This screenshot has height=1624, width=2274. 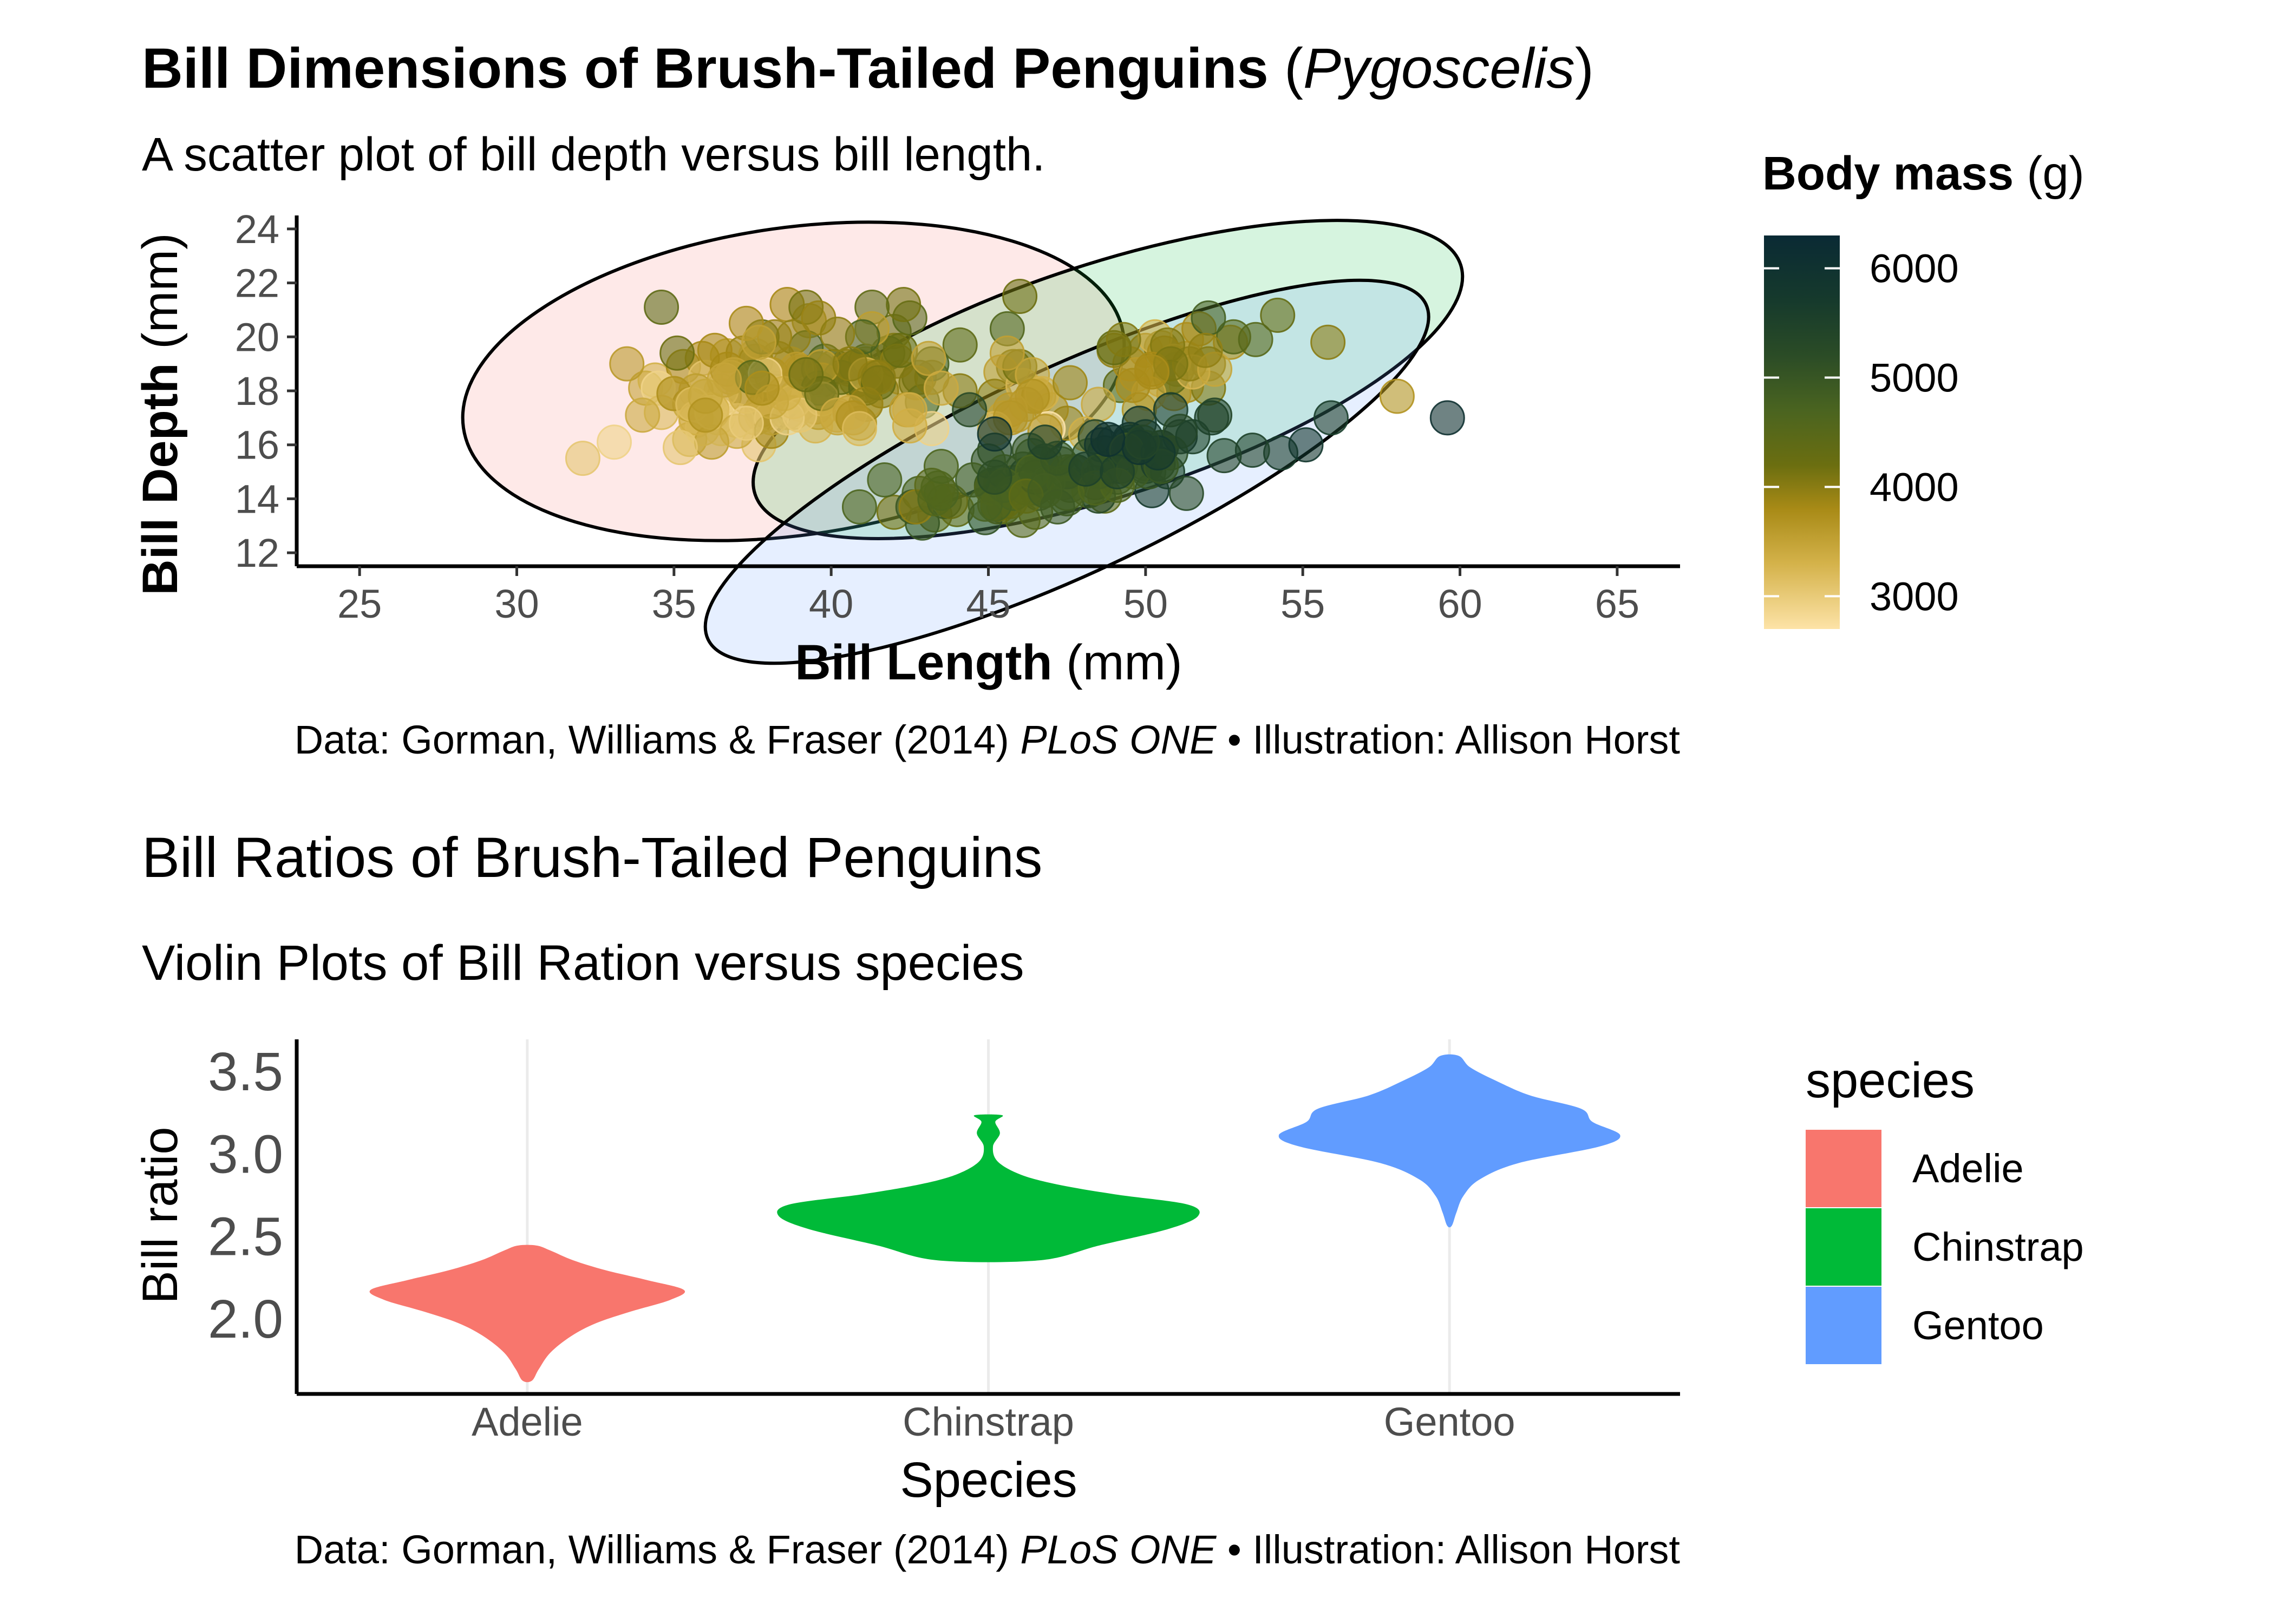 What do you see at coordinates (246, 1319) in the screenshot?
I see `violin-y-tick-label: 2.0` at bounding box center [246, 1319].